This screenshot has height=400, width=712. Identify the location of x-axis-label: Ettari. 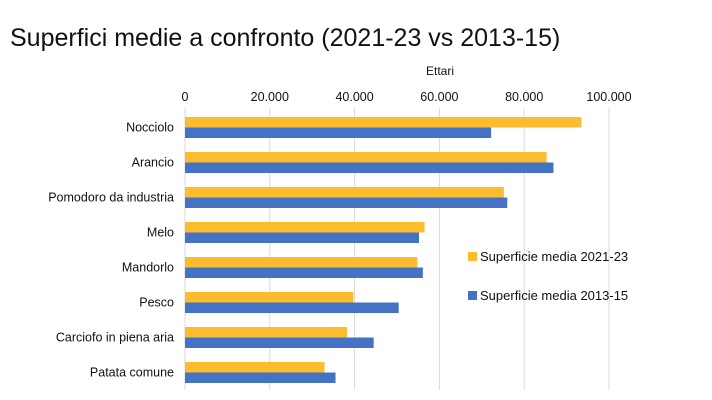
(440, 71).